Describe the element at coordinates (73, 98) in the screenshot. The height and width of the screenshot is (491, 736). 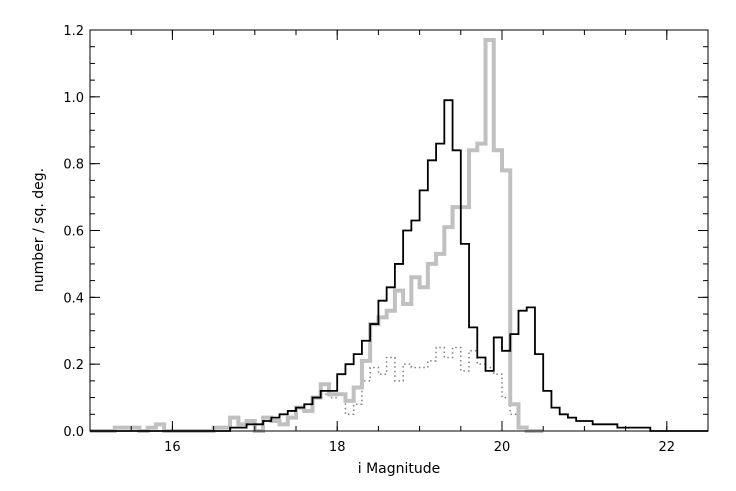
I see `y-tick-label: 1.0` at that location.